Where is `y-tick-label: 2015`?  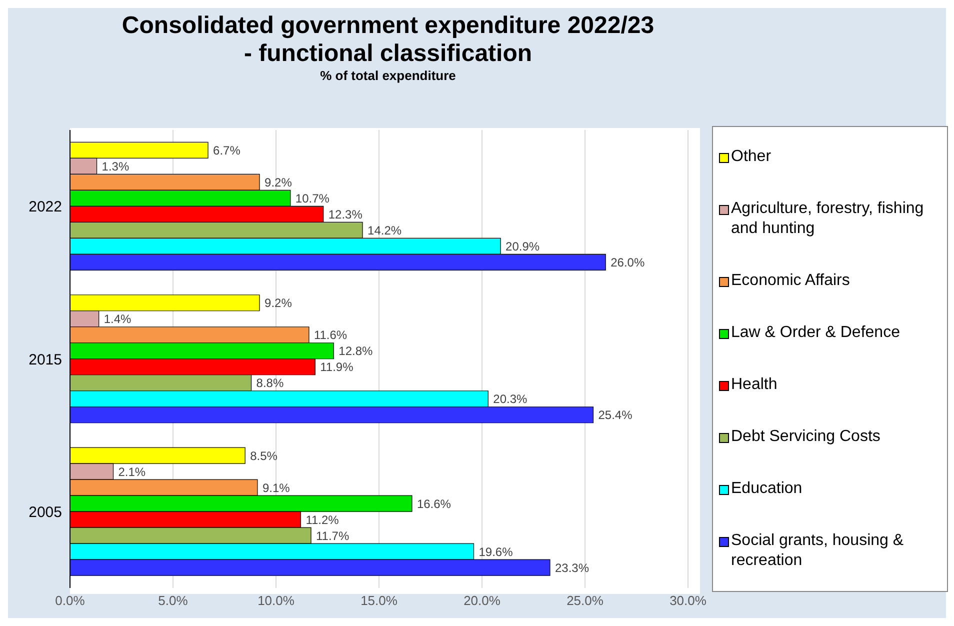 y-tick-label: 2015 is located at coordinates (45, 359).